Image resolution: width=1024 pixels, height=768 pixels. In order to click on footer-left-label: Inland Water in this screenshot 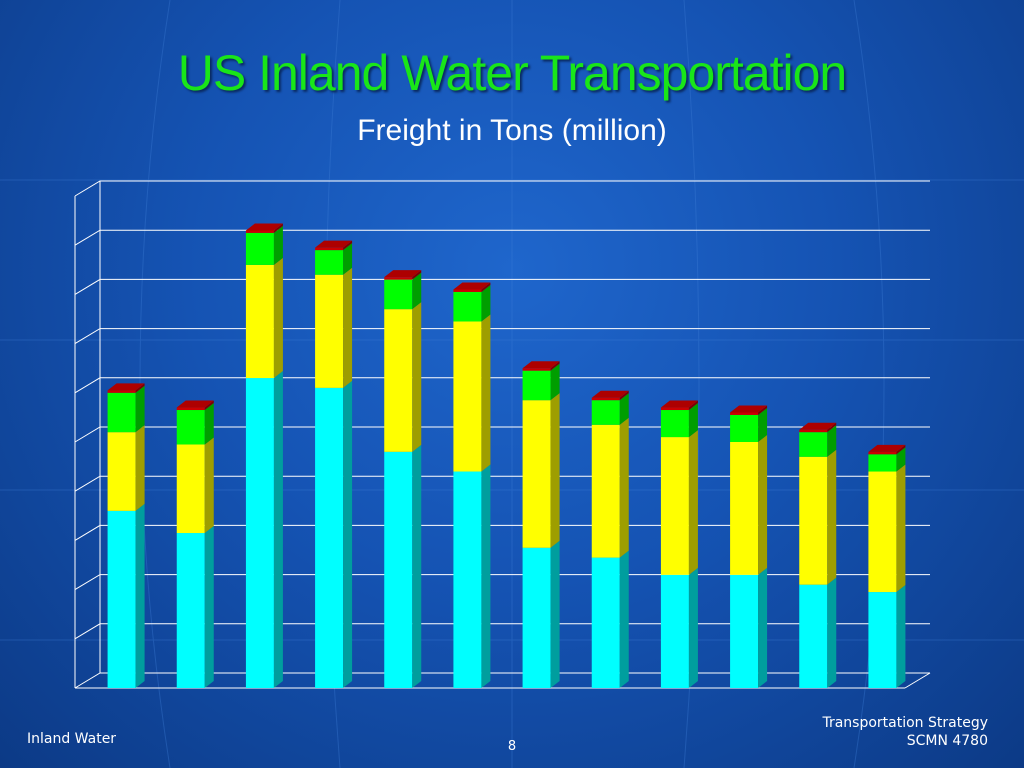, I will do `click(72, 739)`.